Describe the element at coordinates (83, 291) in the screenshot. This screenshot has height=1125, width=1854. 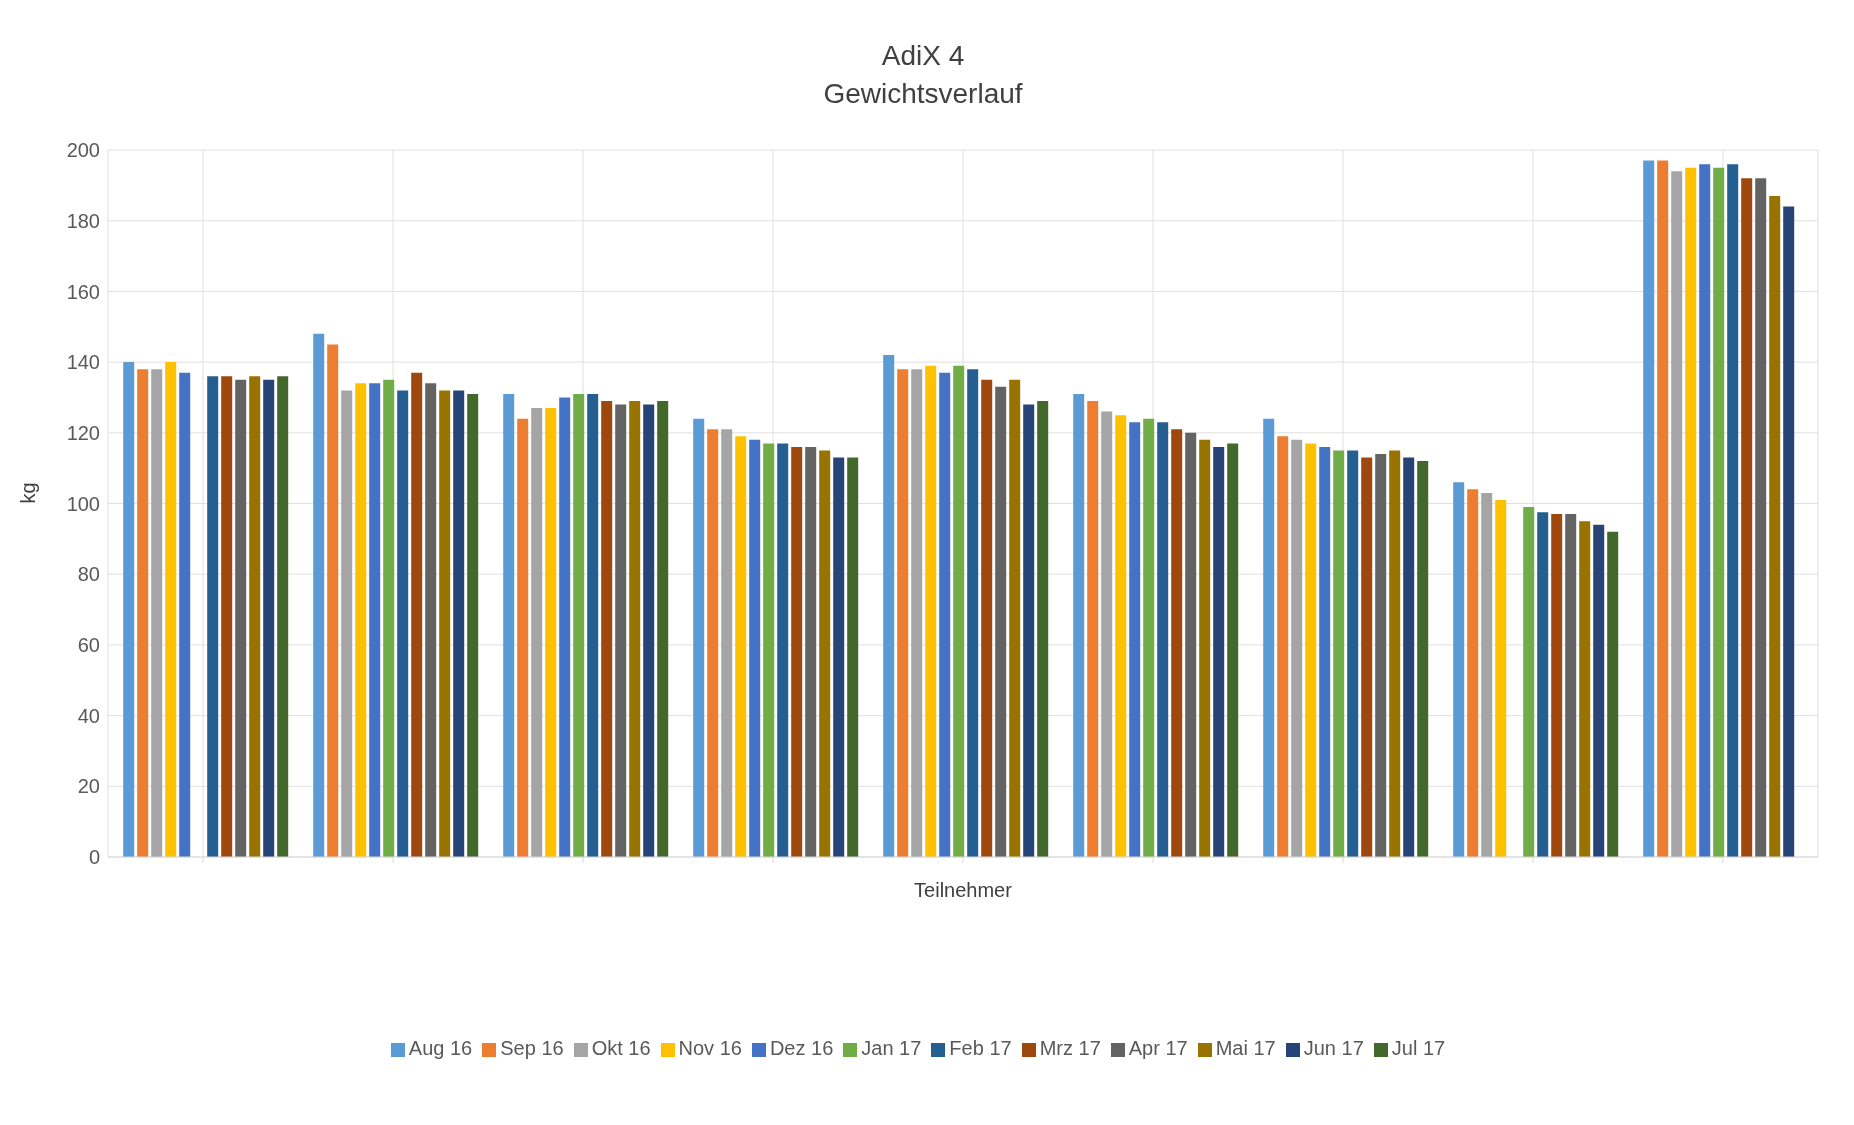
I see `y-tick-label: 160` at that location.